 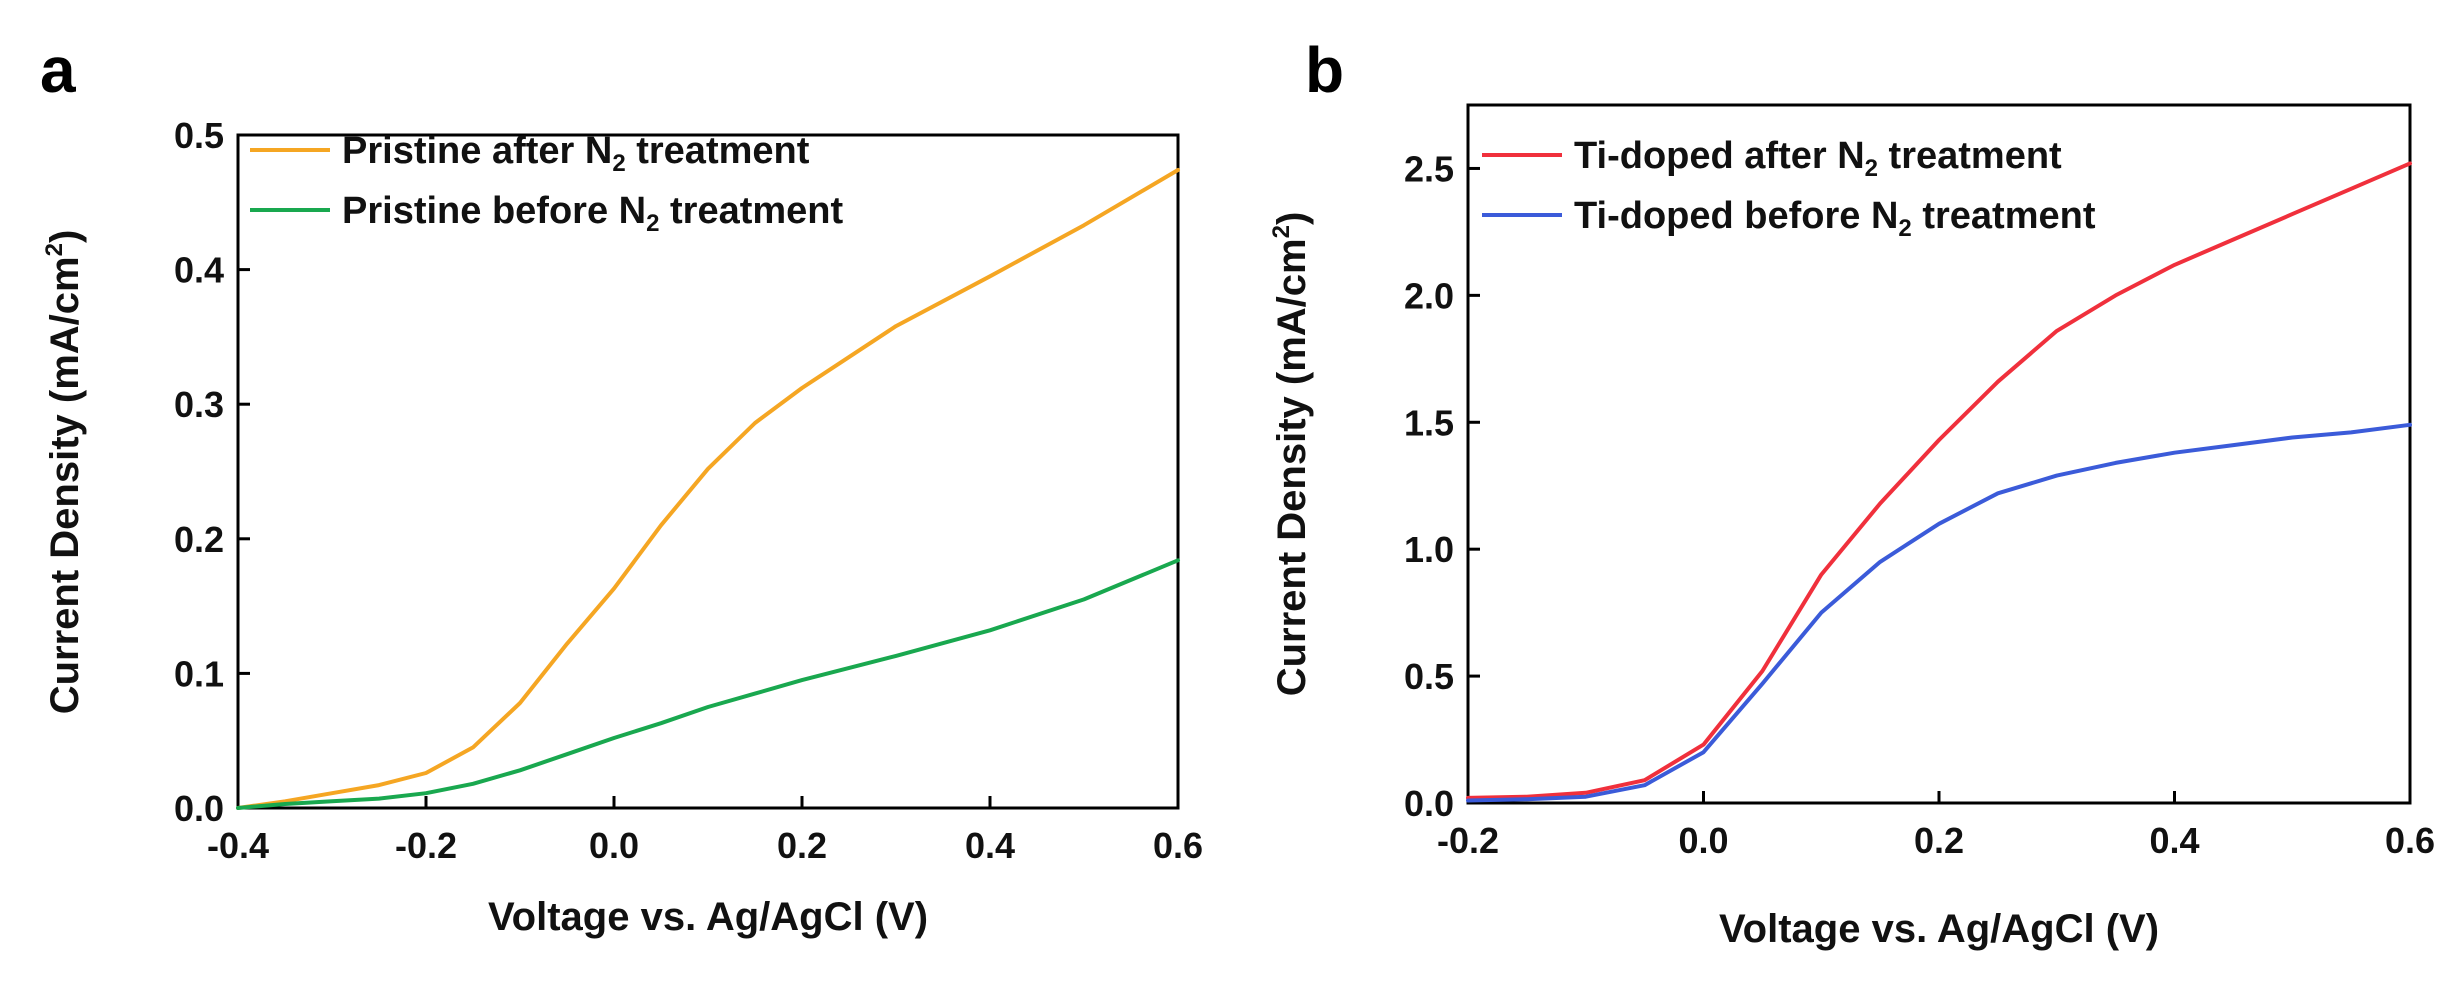 I want to click on panel-a-x-tick-label: -0.4, so click(x=238, y=845).